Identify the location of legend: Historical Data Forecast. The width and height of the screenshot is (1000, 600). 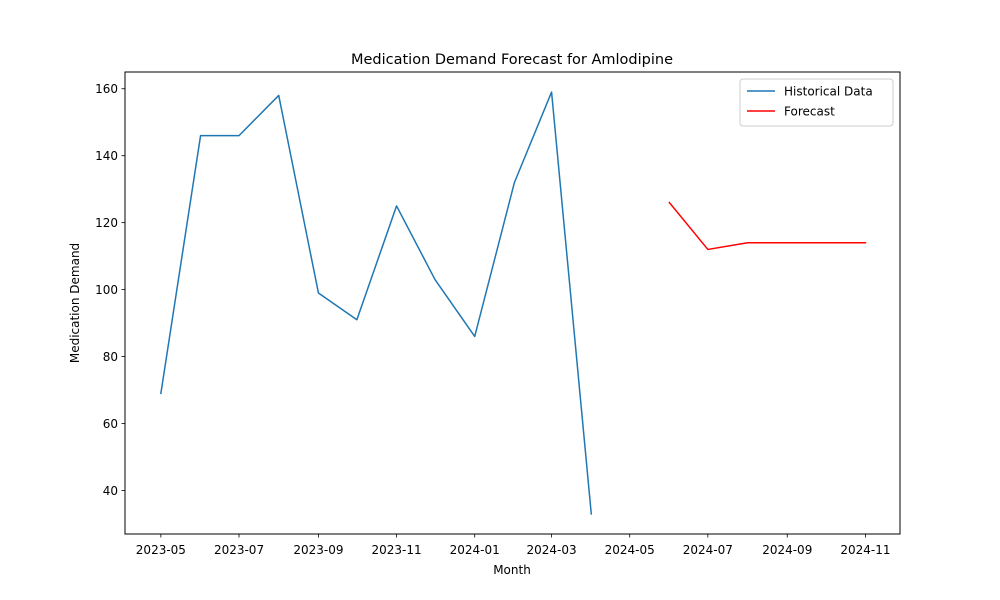
(816, 102).